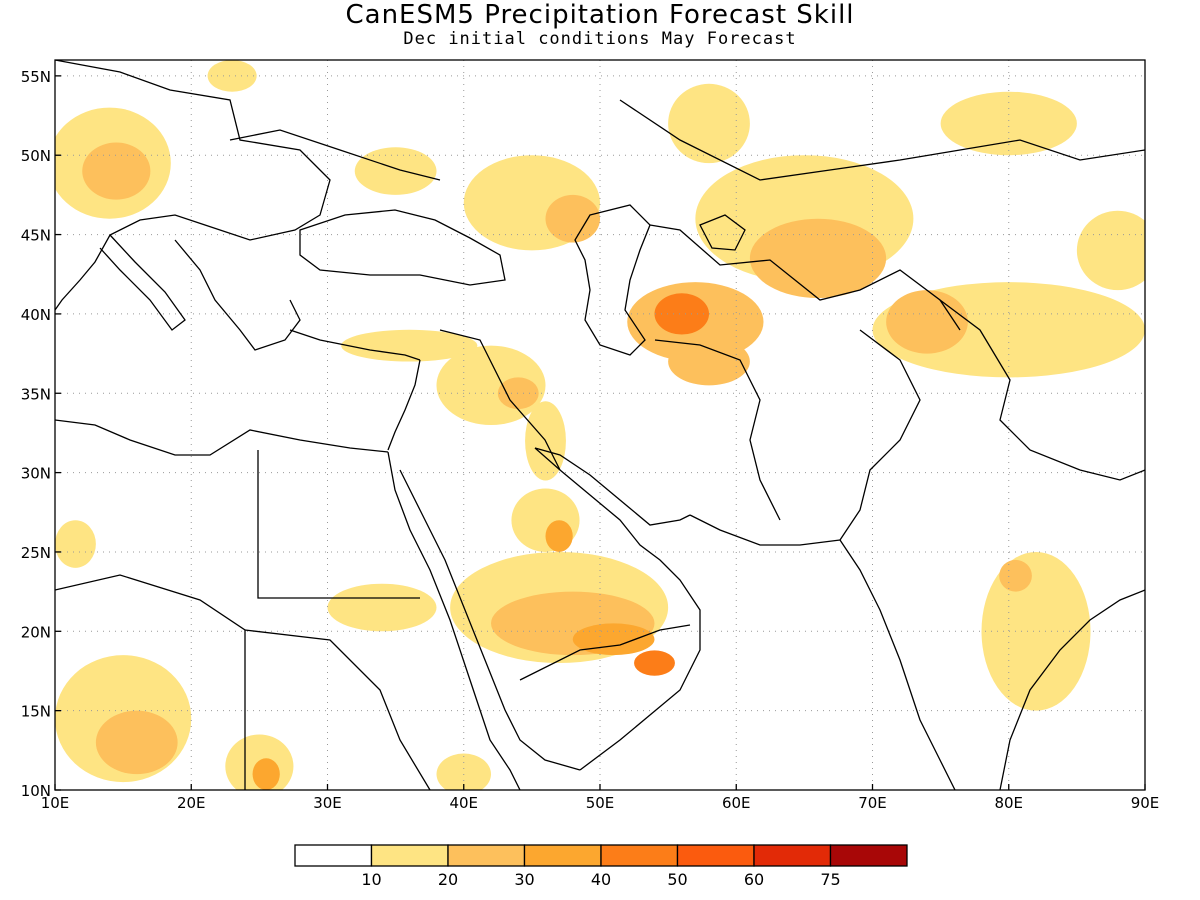  What do you see at coordinates (55, 803) in the screenshot?
I see `x-tick-label: 10E` at bounding box center [55, 803].